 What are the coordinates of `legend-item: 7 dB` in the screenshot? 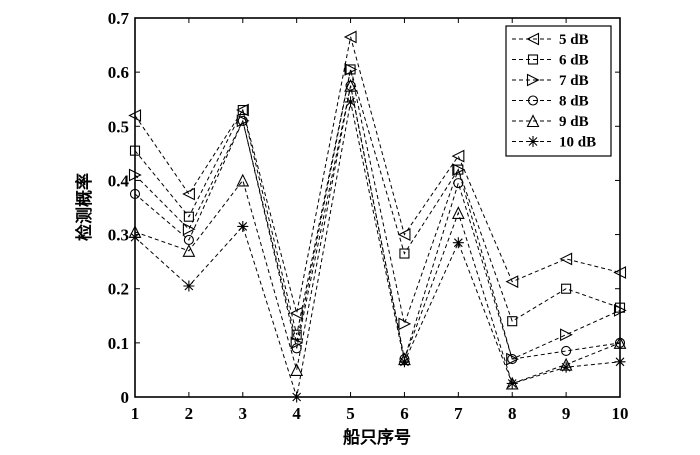 It's located at (550, 81).